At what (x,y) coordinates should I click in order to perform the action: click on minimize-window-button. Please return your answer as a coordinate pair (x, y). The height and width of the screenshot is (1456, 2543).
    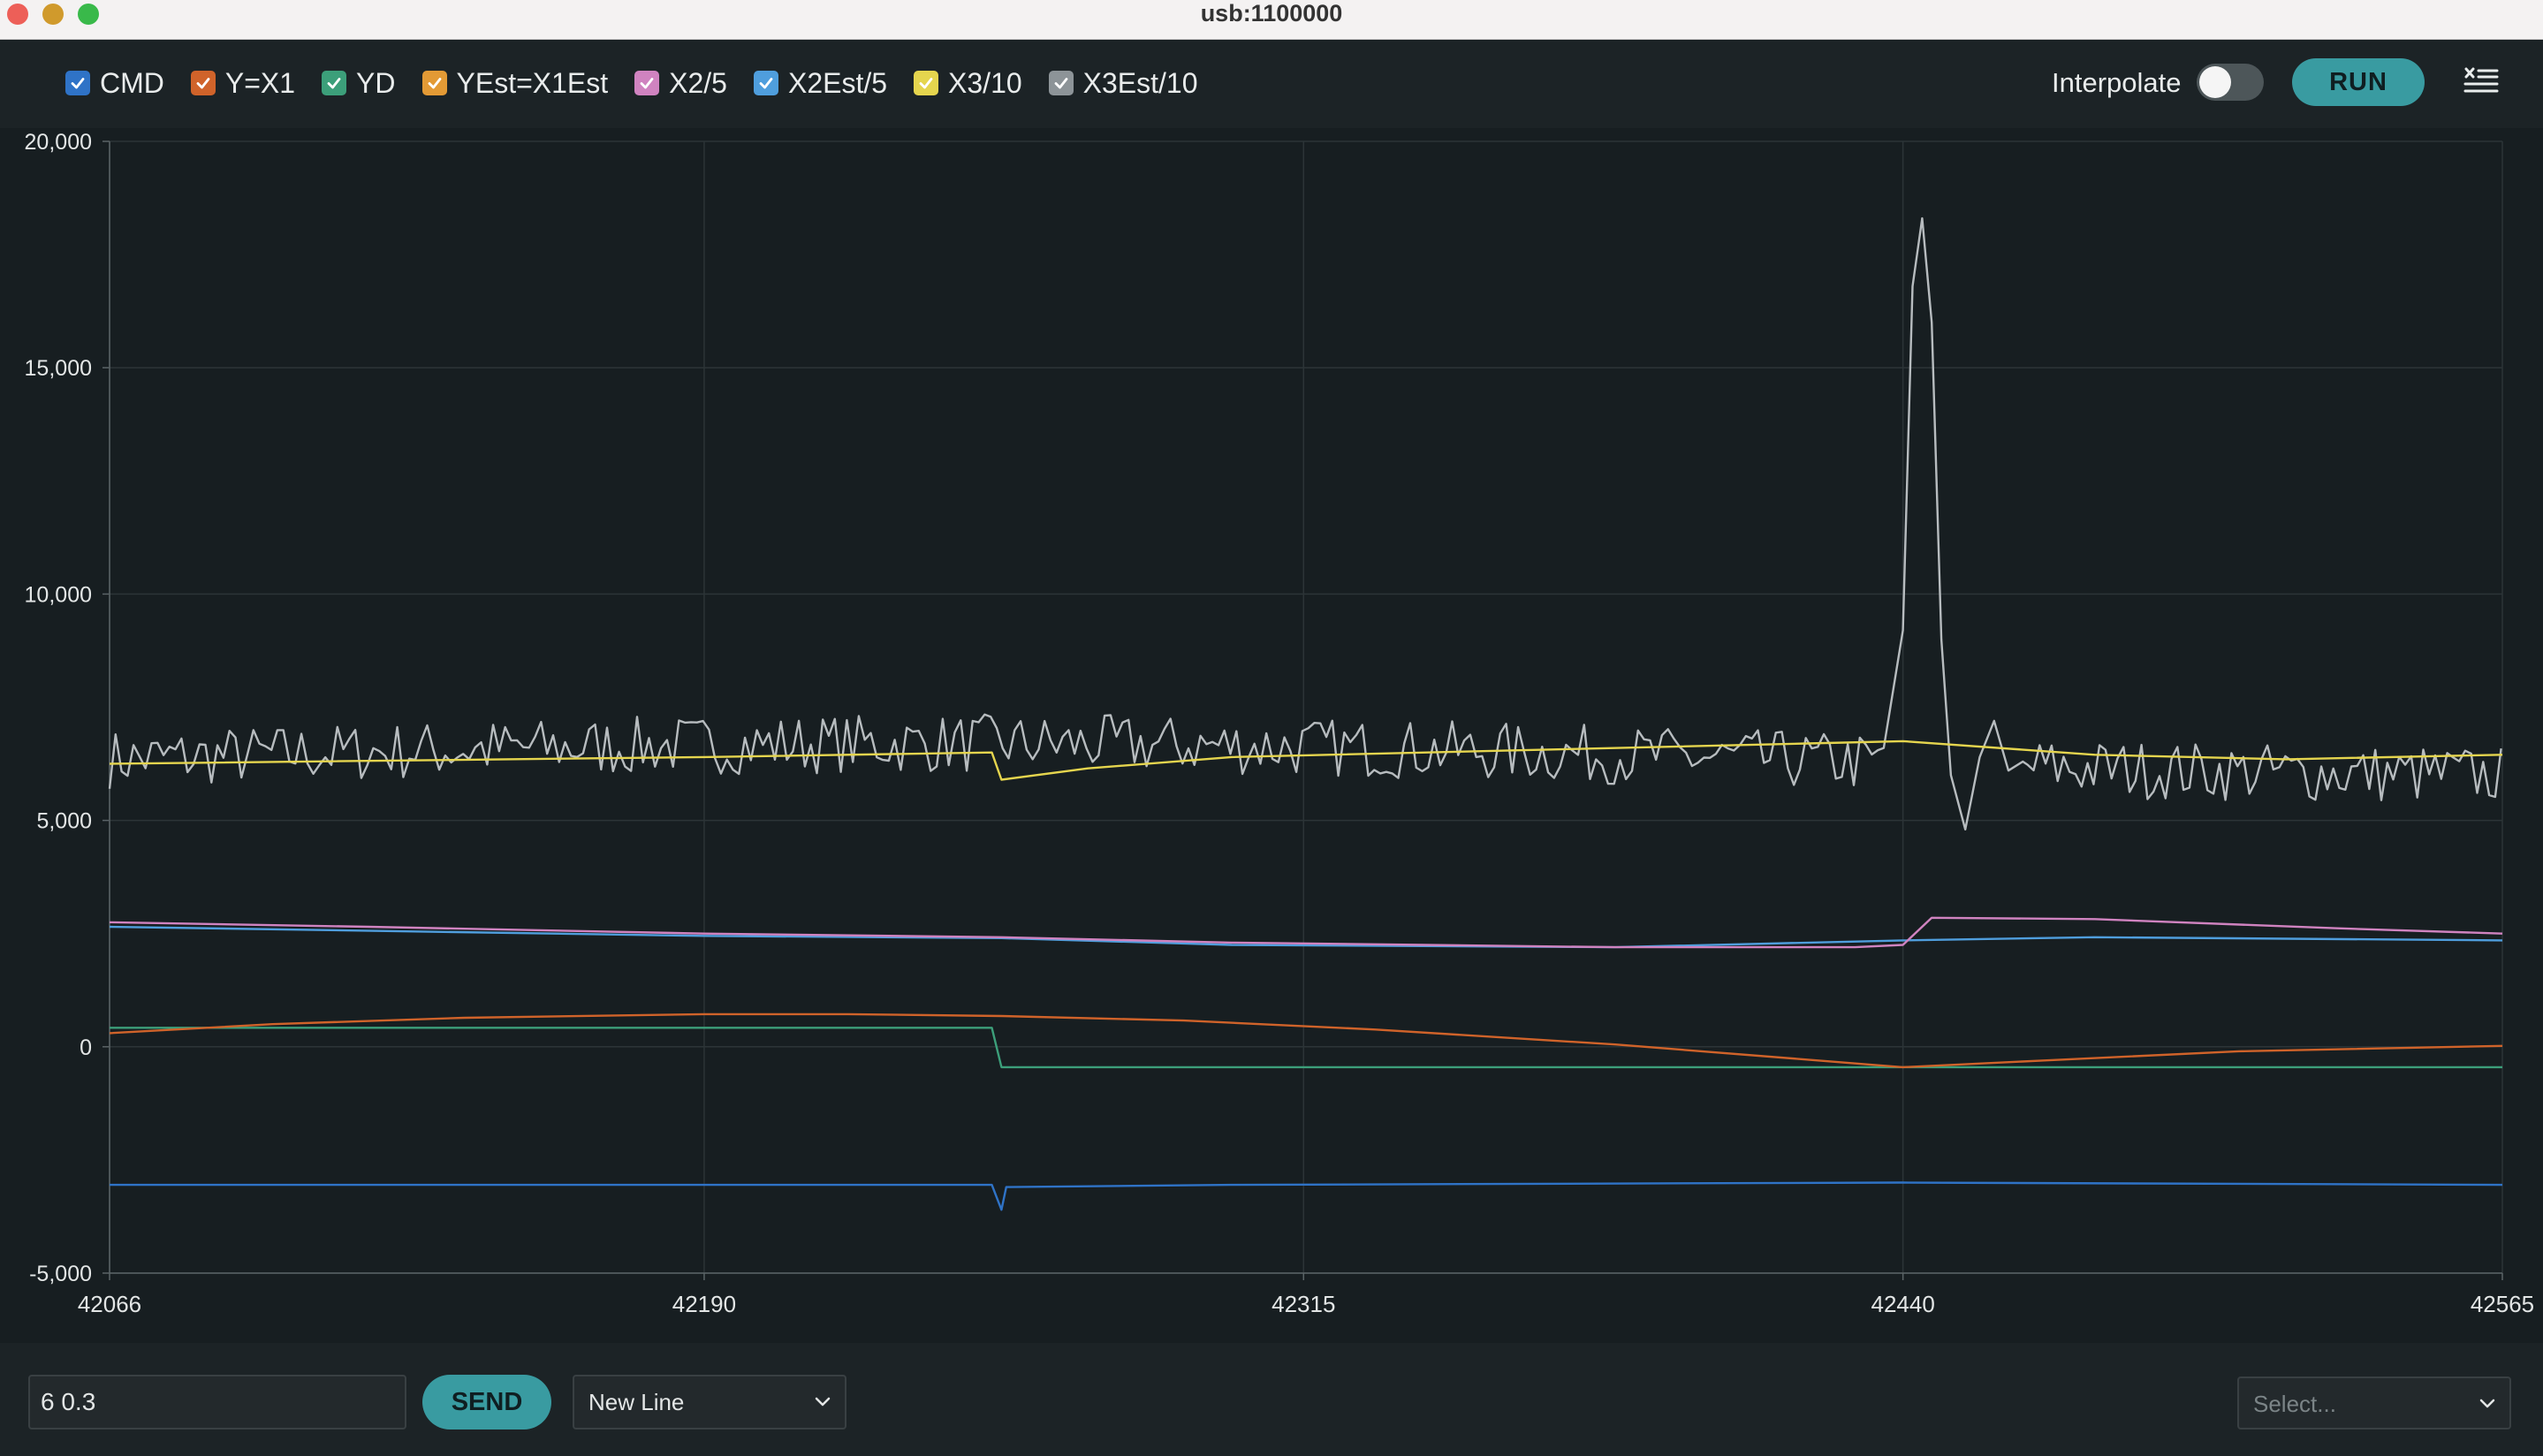
    Looking at the image, I should click on (53, 15).